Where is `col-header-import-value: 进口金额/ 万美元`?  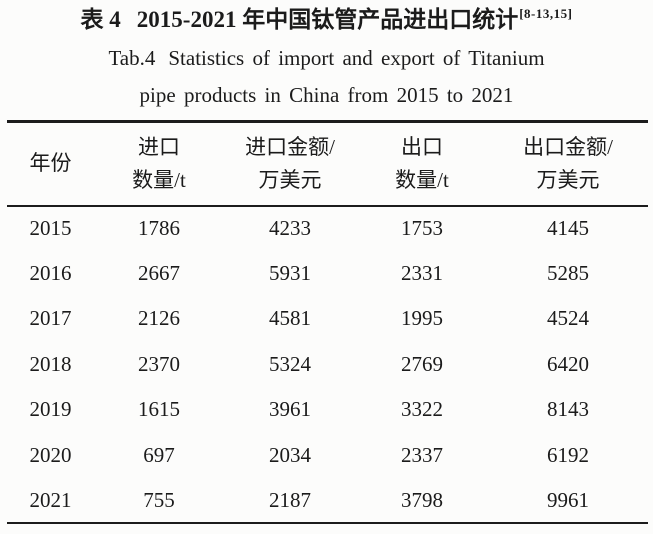
col-header-import-value: 进口金额/ 万美元 is located at coordinates (290, 164).